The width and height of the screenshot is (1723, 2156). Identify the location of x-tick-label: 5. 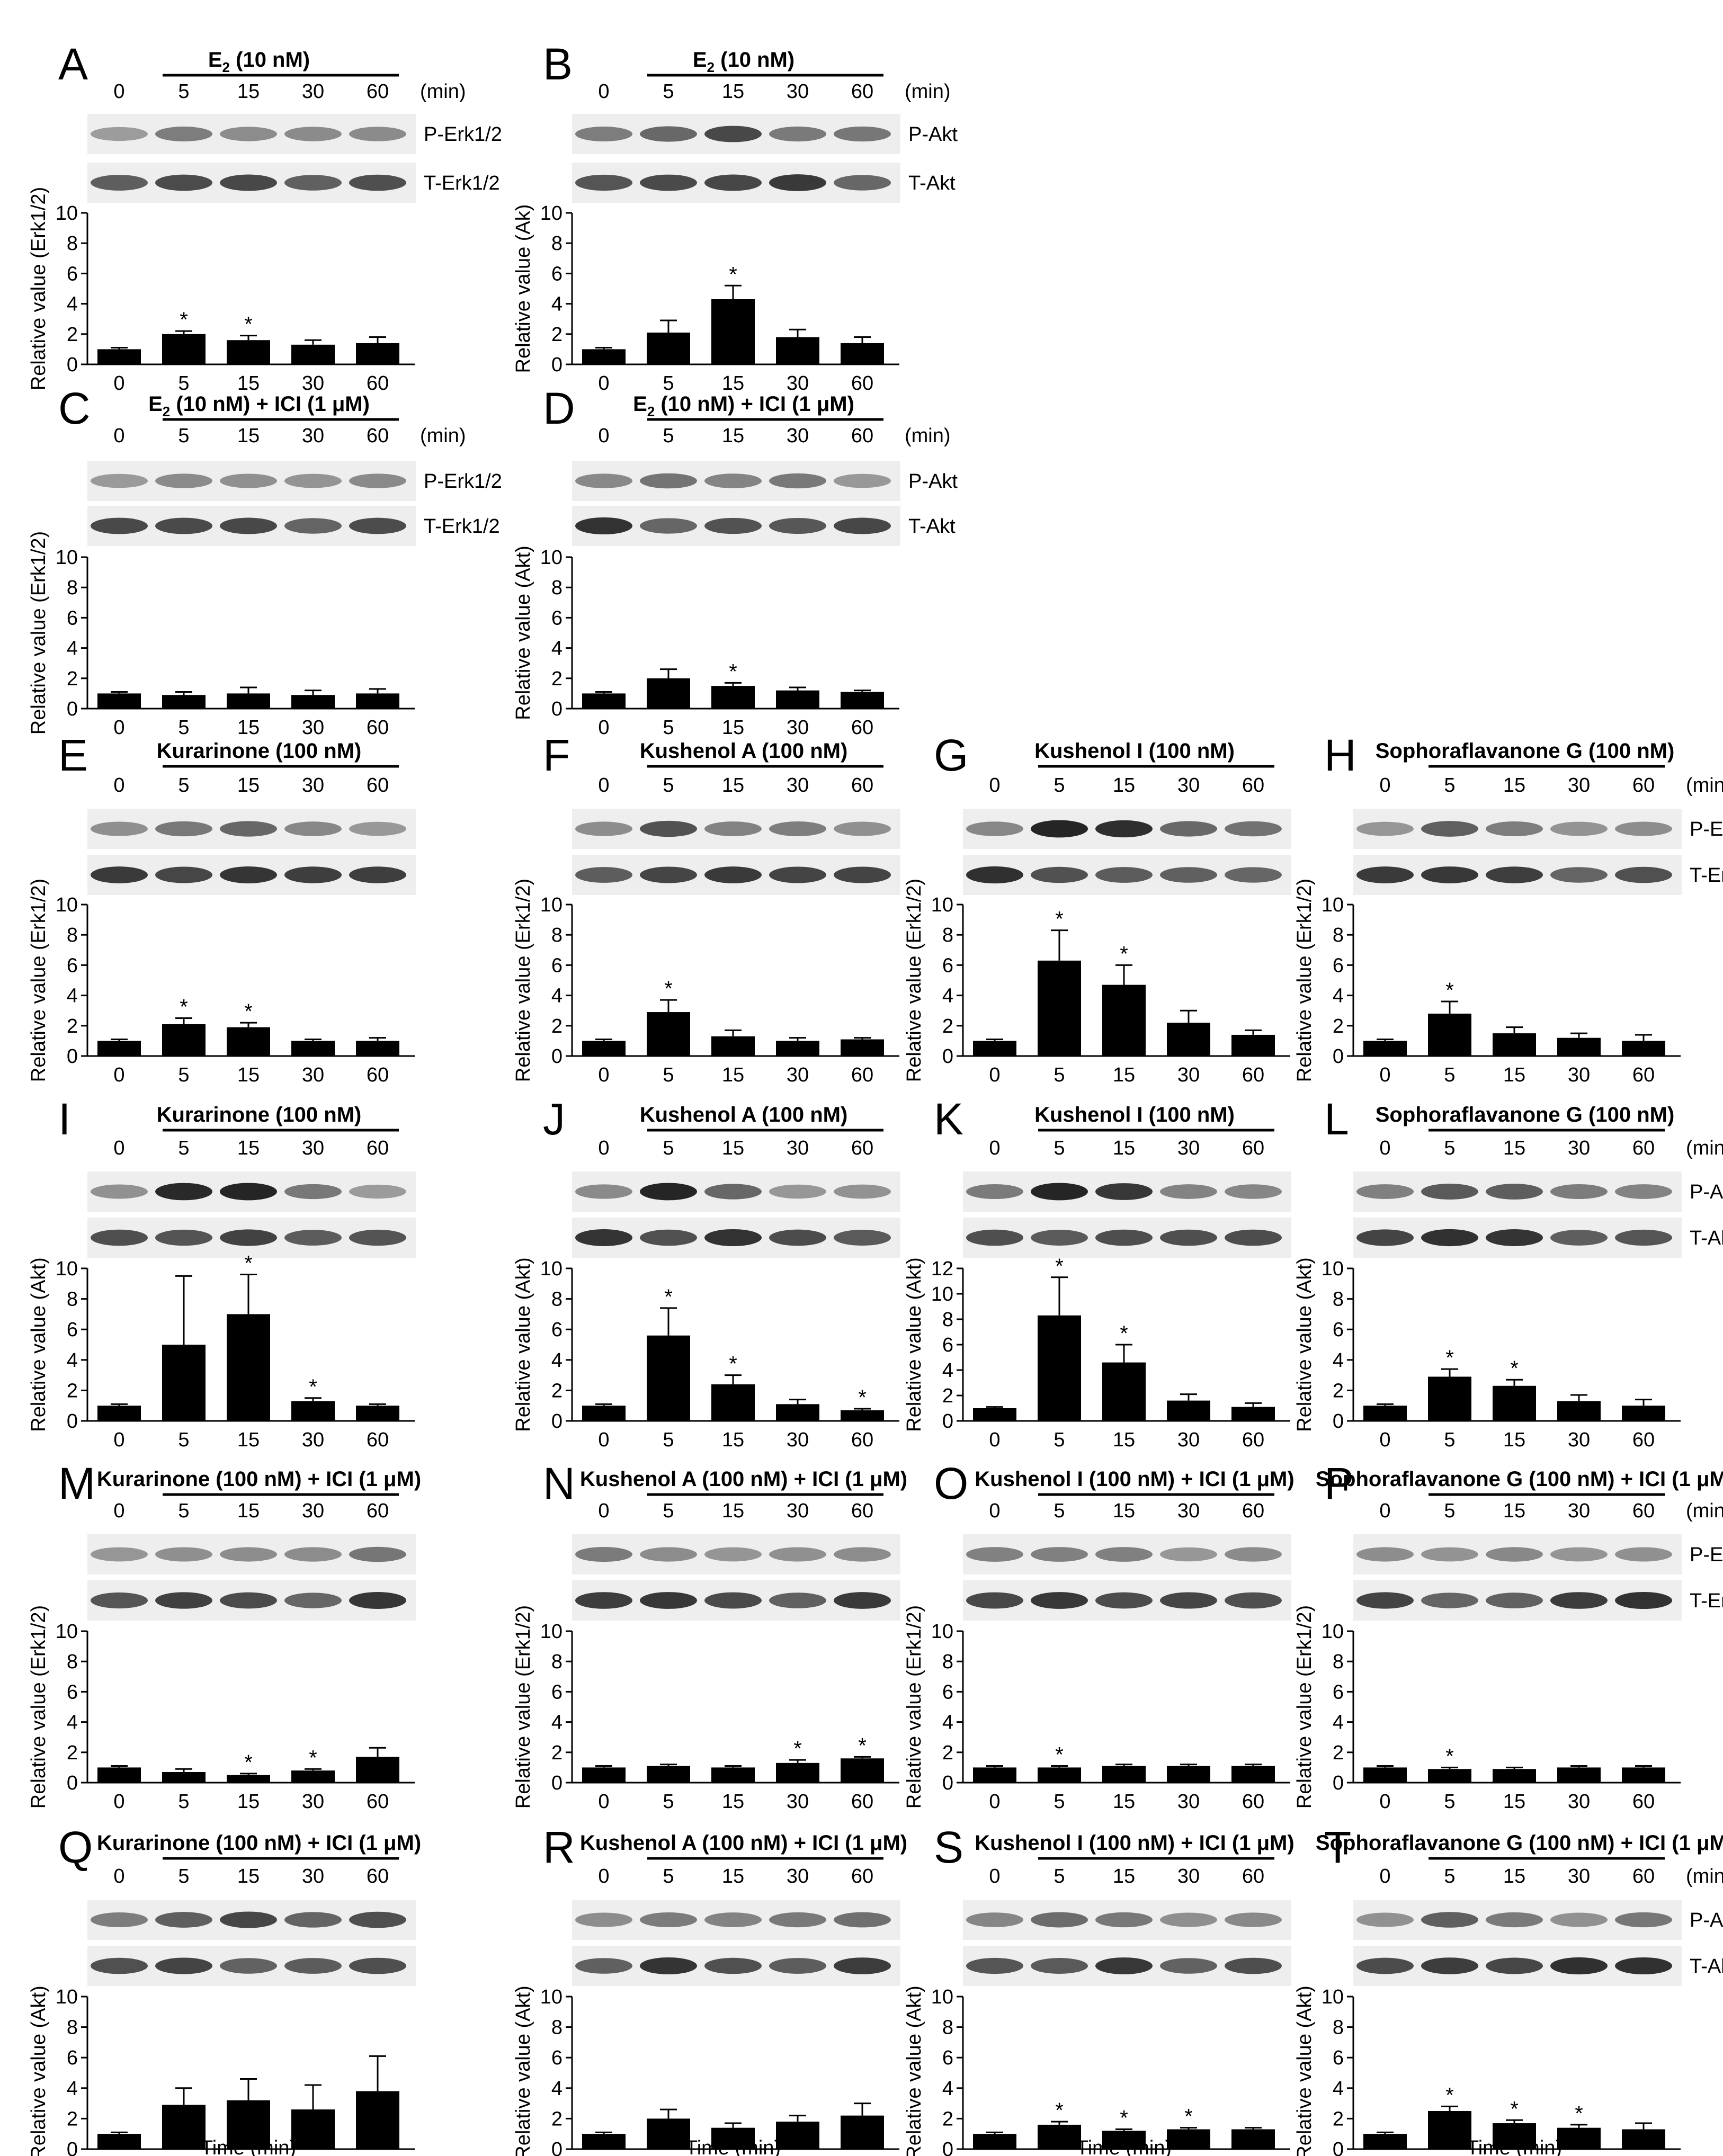
(183, 383).